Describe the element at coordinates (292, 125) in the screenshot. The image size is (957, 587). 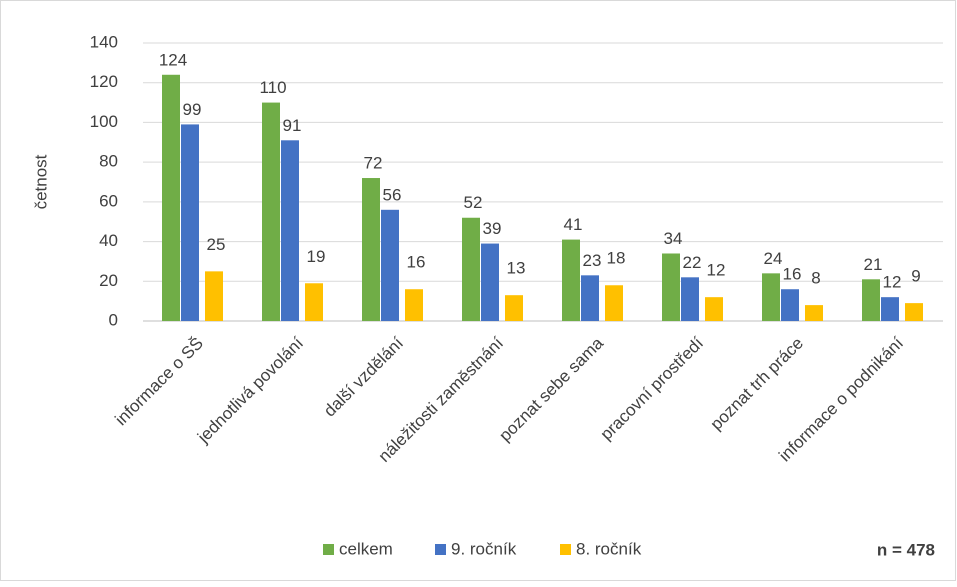
I see `data-label: 91` at that location.